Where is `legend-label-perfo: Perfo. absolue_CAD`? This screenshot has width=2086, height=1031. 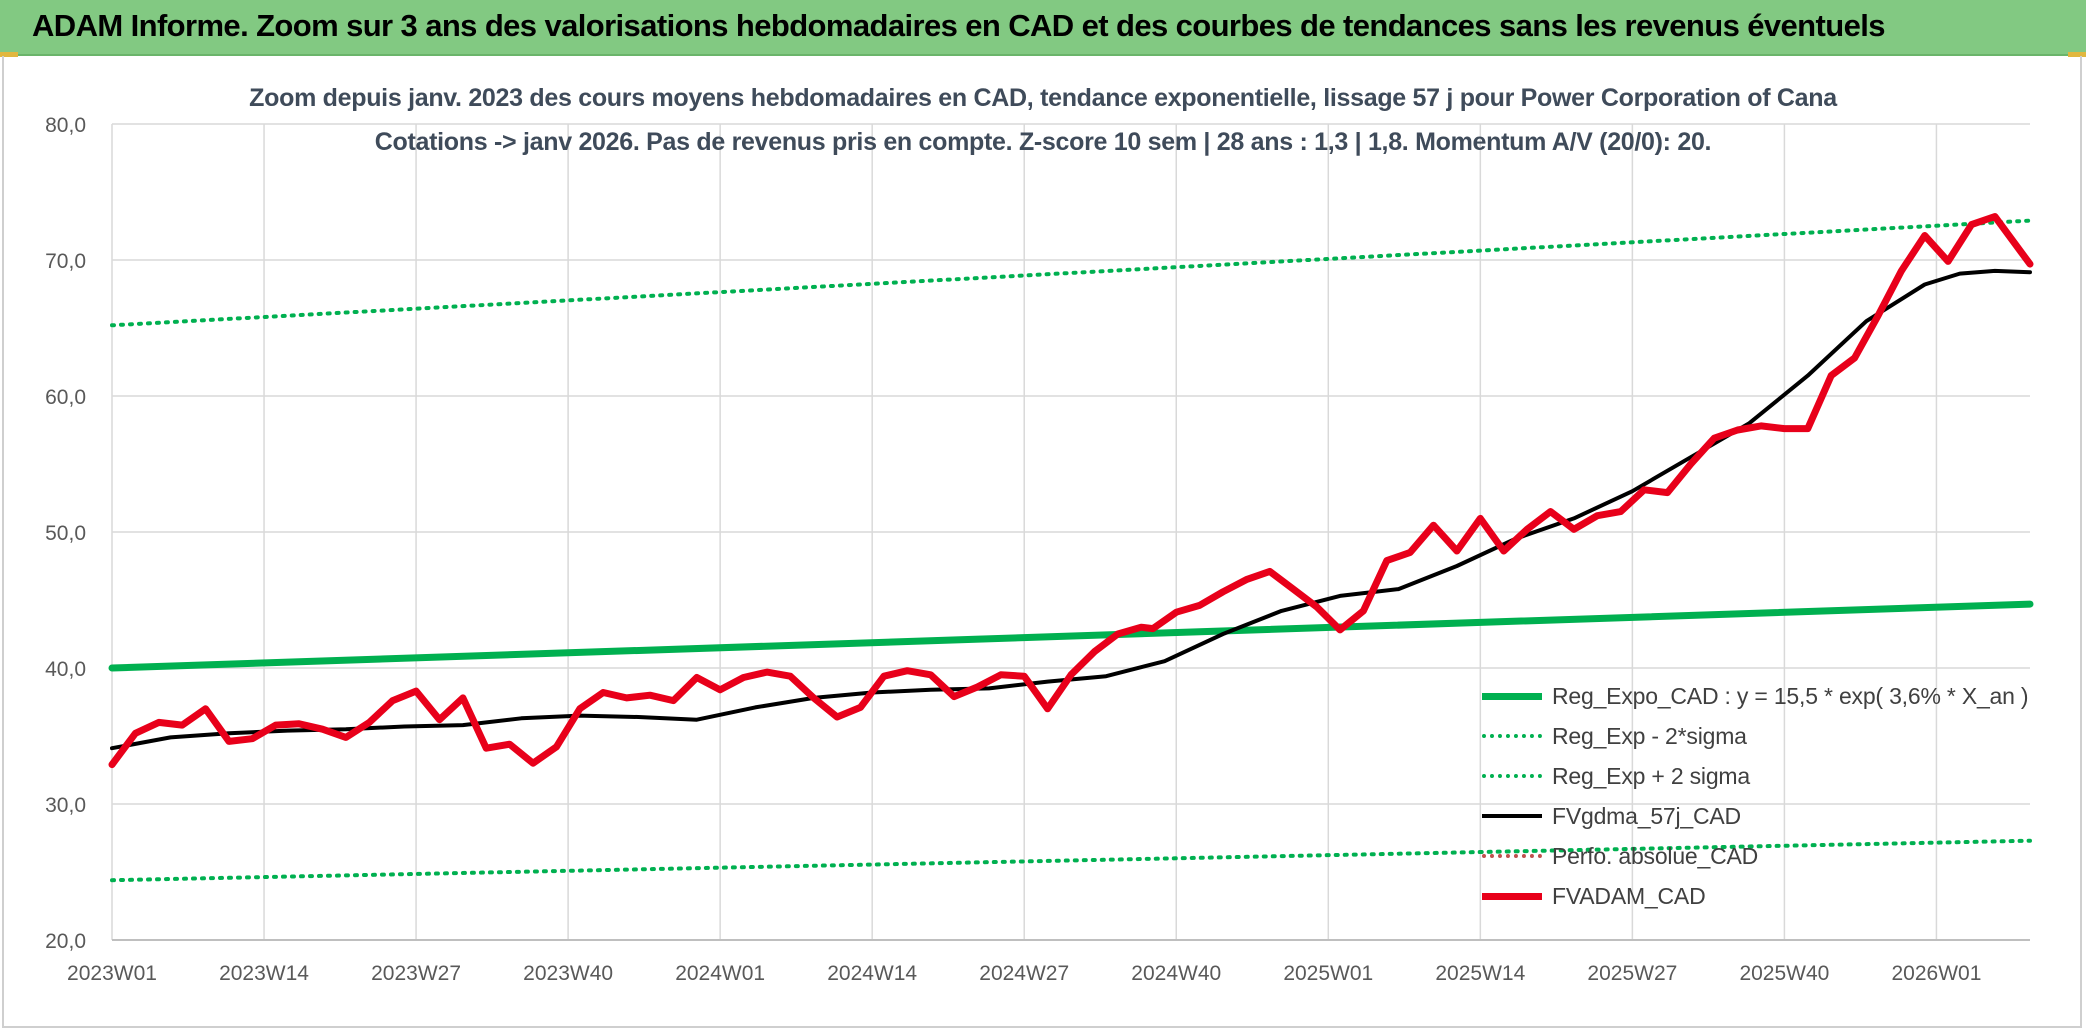
legend-label-perfo: Perfo. absolue_CAD is located at coordinates (1655, 855).